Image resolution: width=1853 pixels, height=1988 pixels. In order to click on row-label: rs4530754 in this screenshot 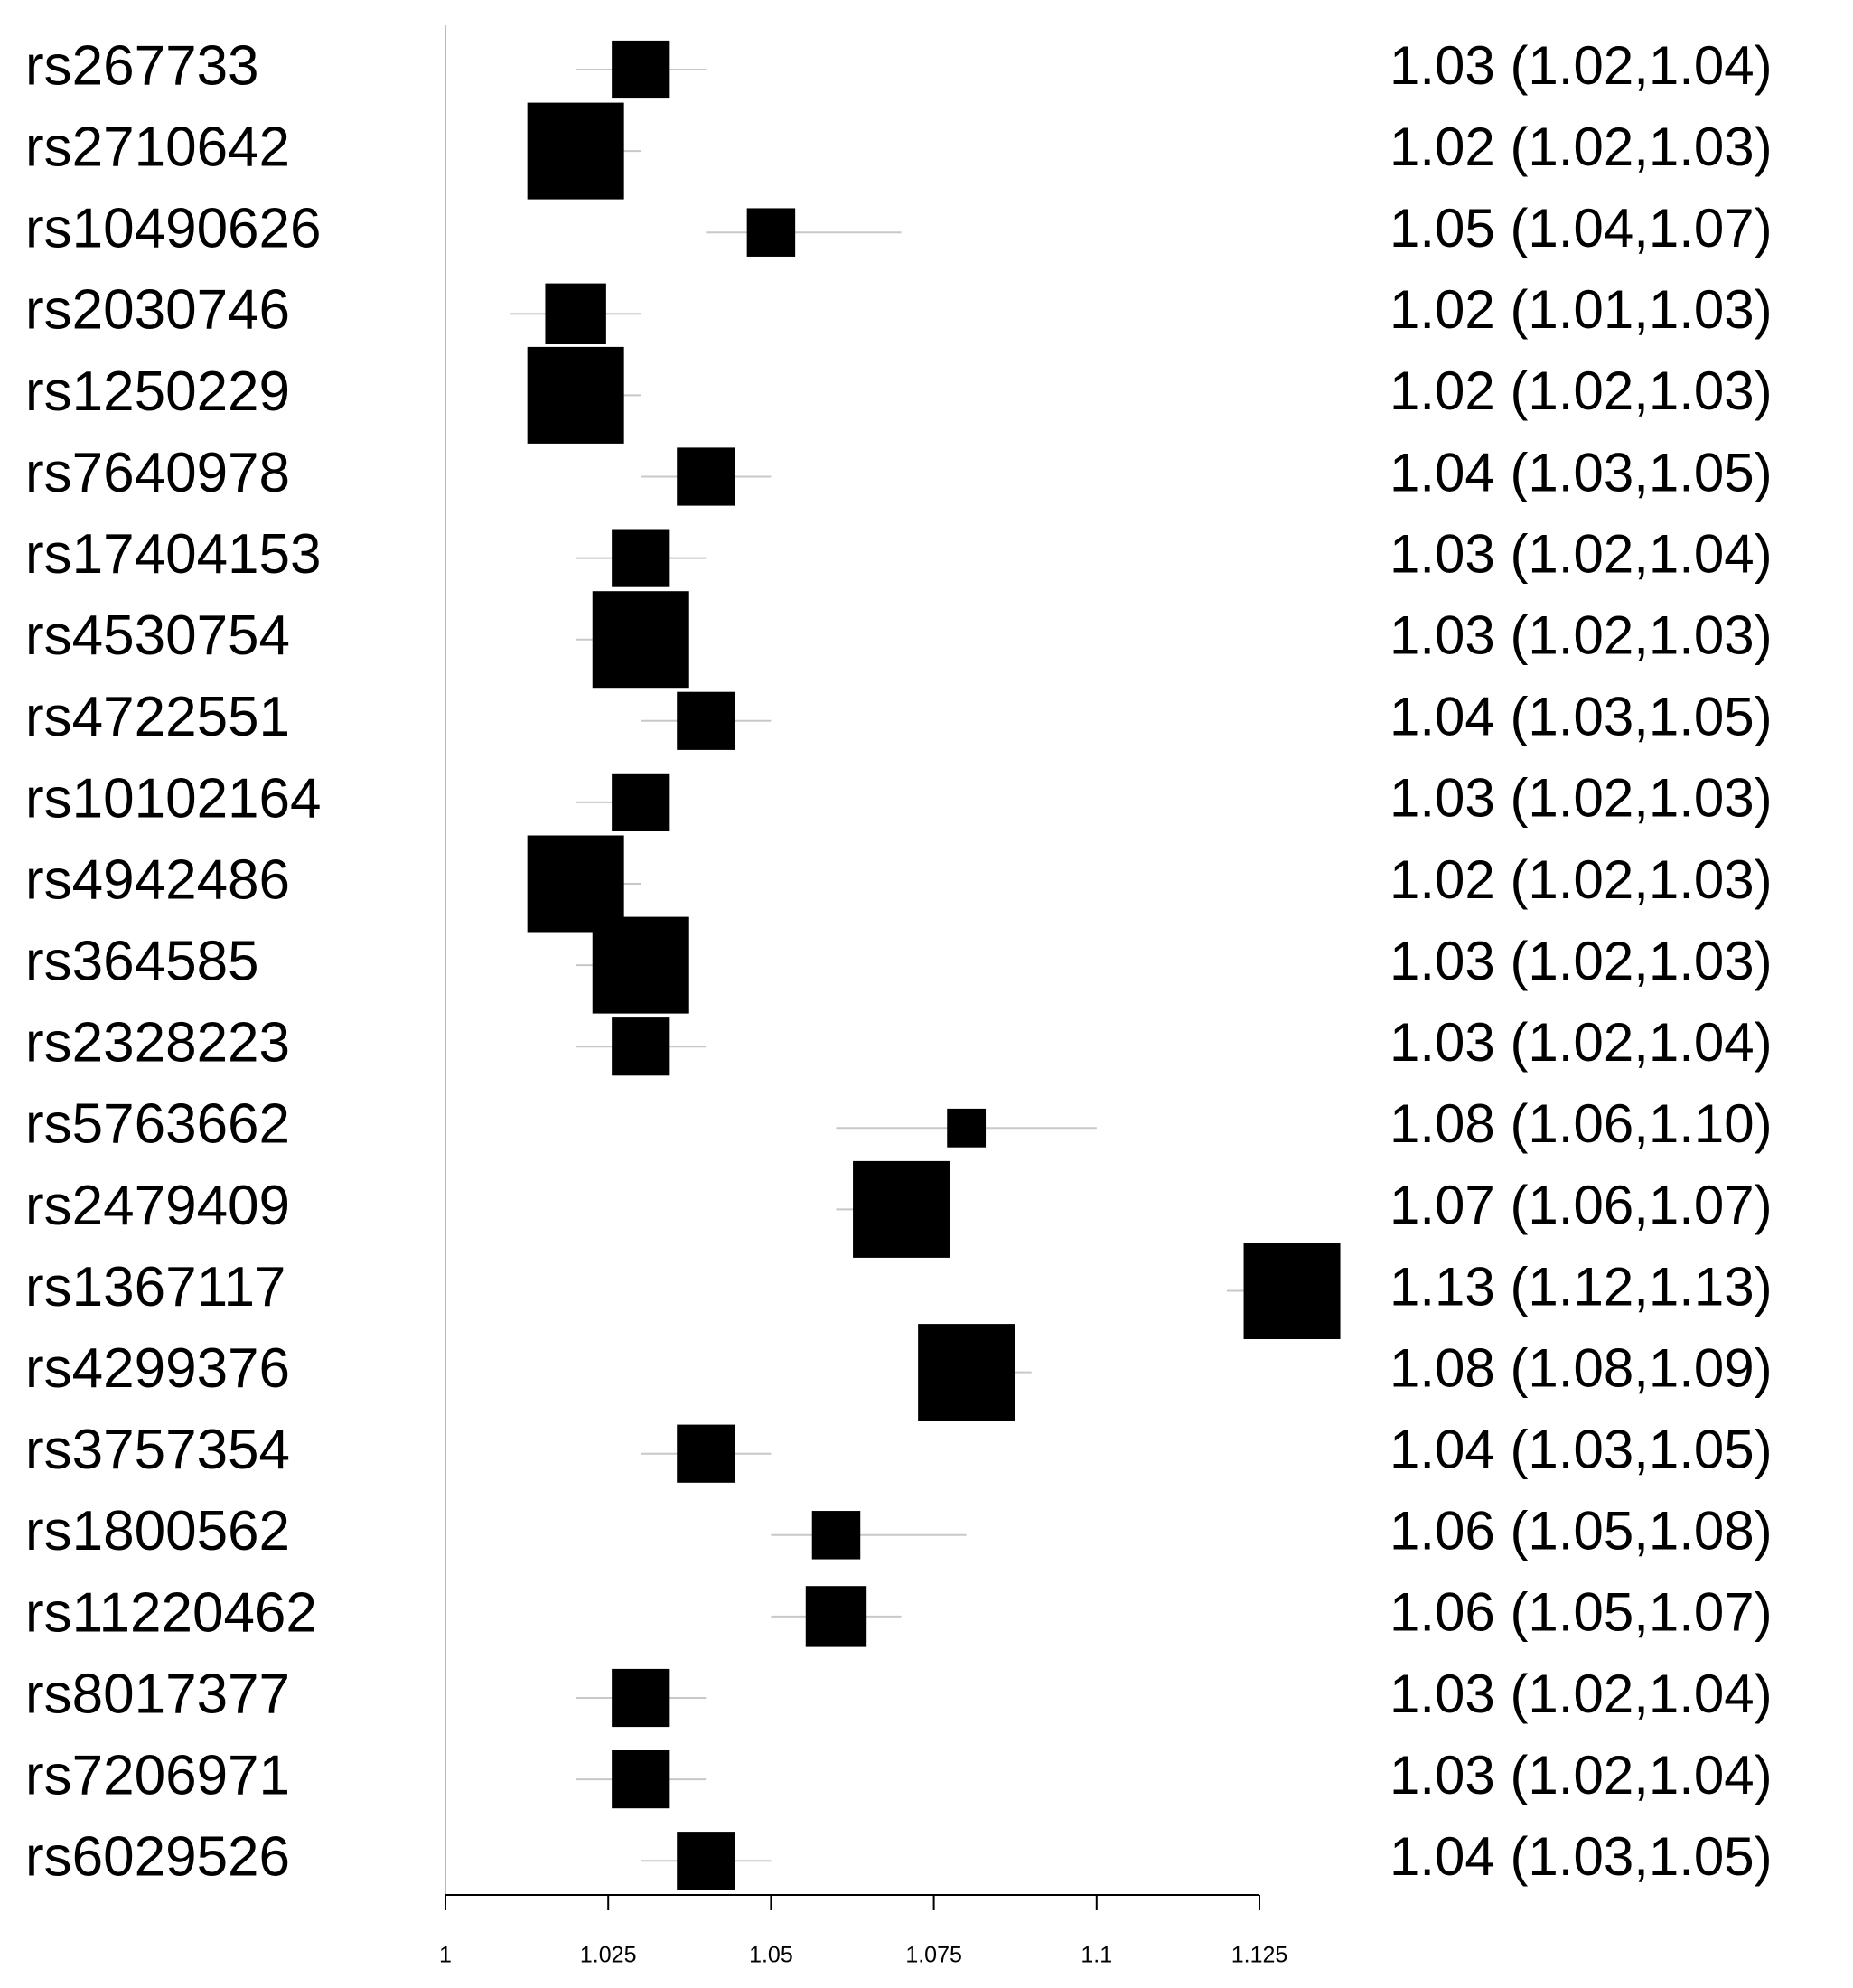, I will do `click(157, 636)`.